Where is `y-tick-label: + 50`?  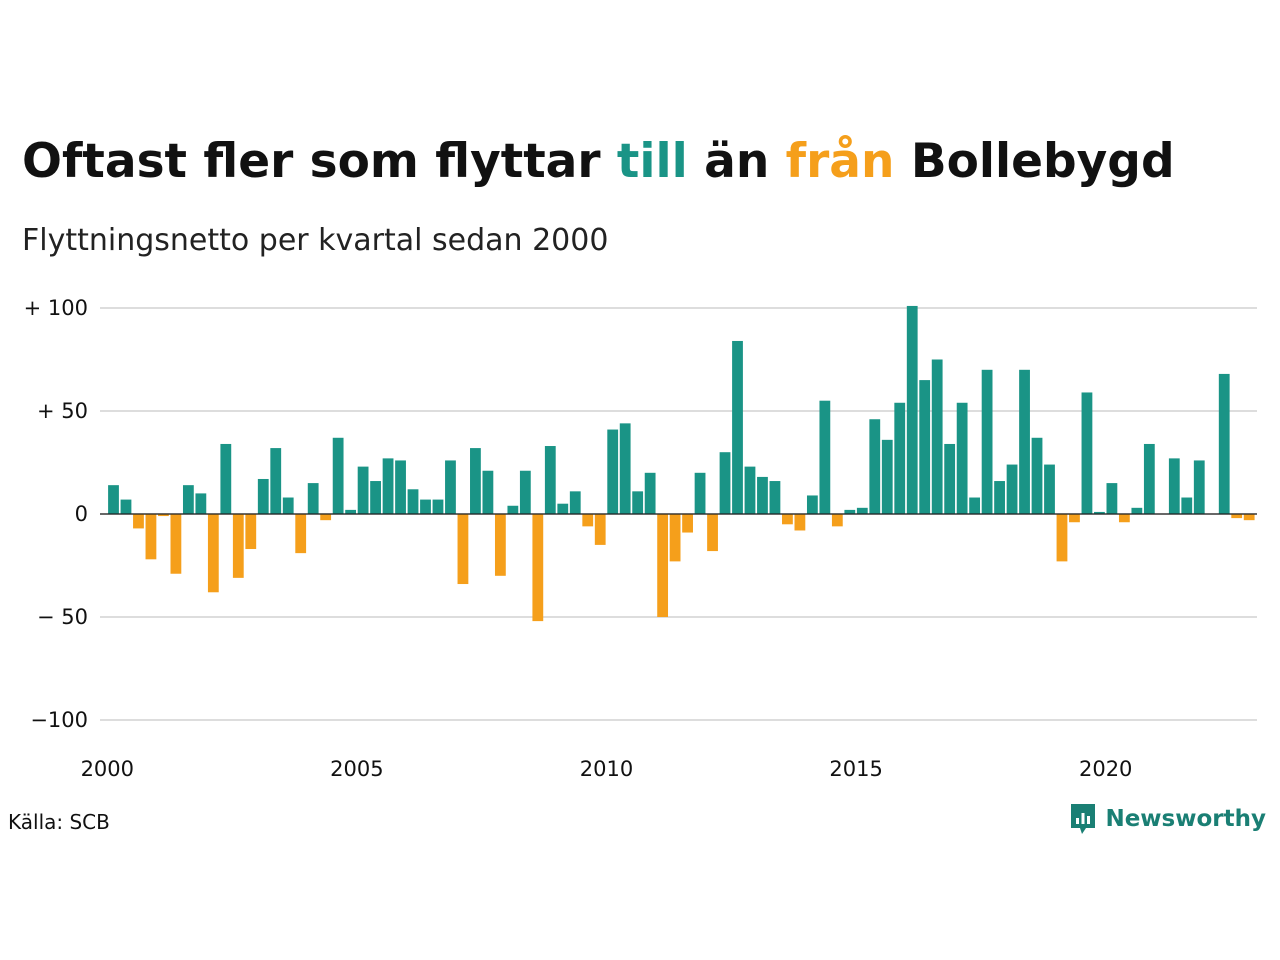 y-tick-label: + 50 is located at coordinates (62, 411).